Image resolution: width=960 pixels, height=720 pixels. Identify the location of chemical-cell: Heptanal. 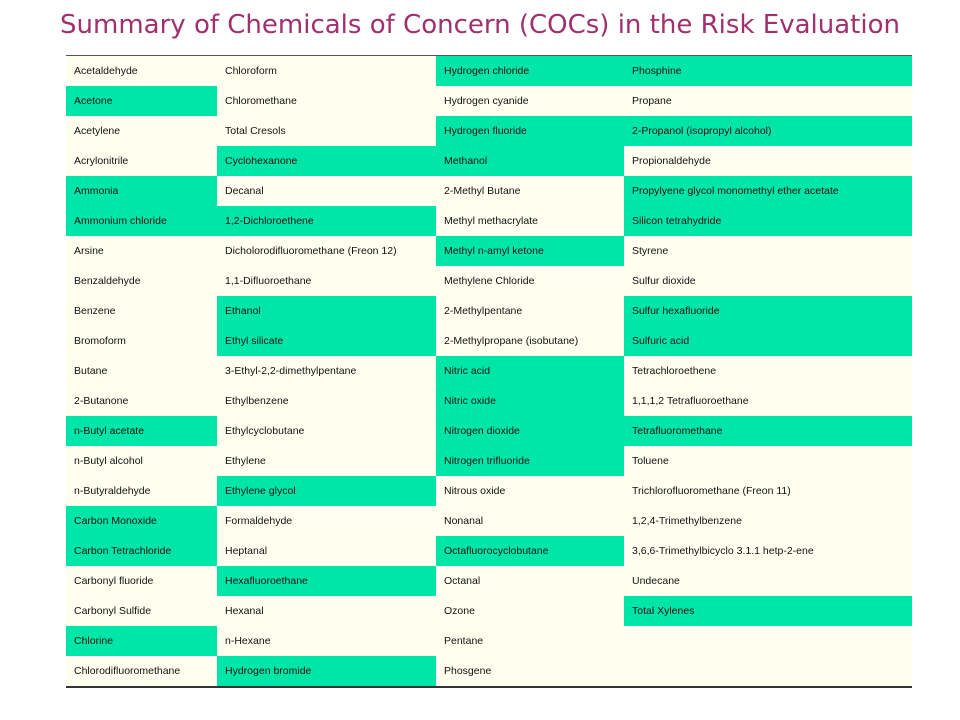
(326, 551).